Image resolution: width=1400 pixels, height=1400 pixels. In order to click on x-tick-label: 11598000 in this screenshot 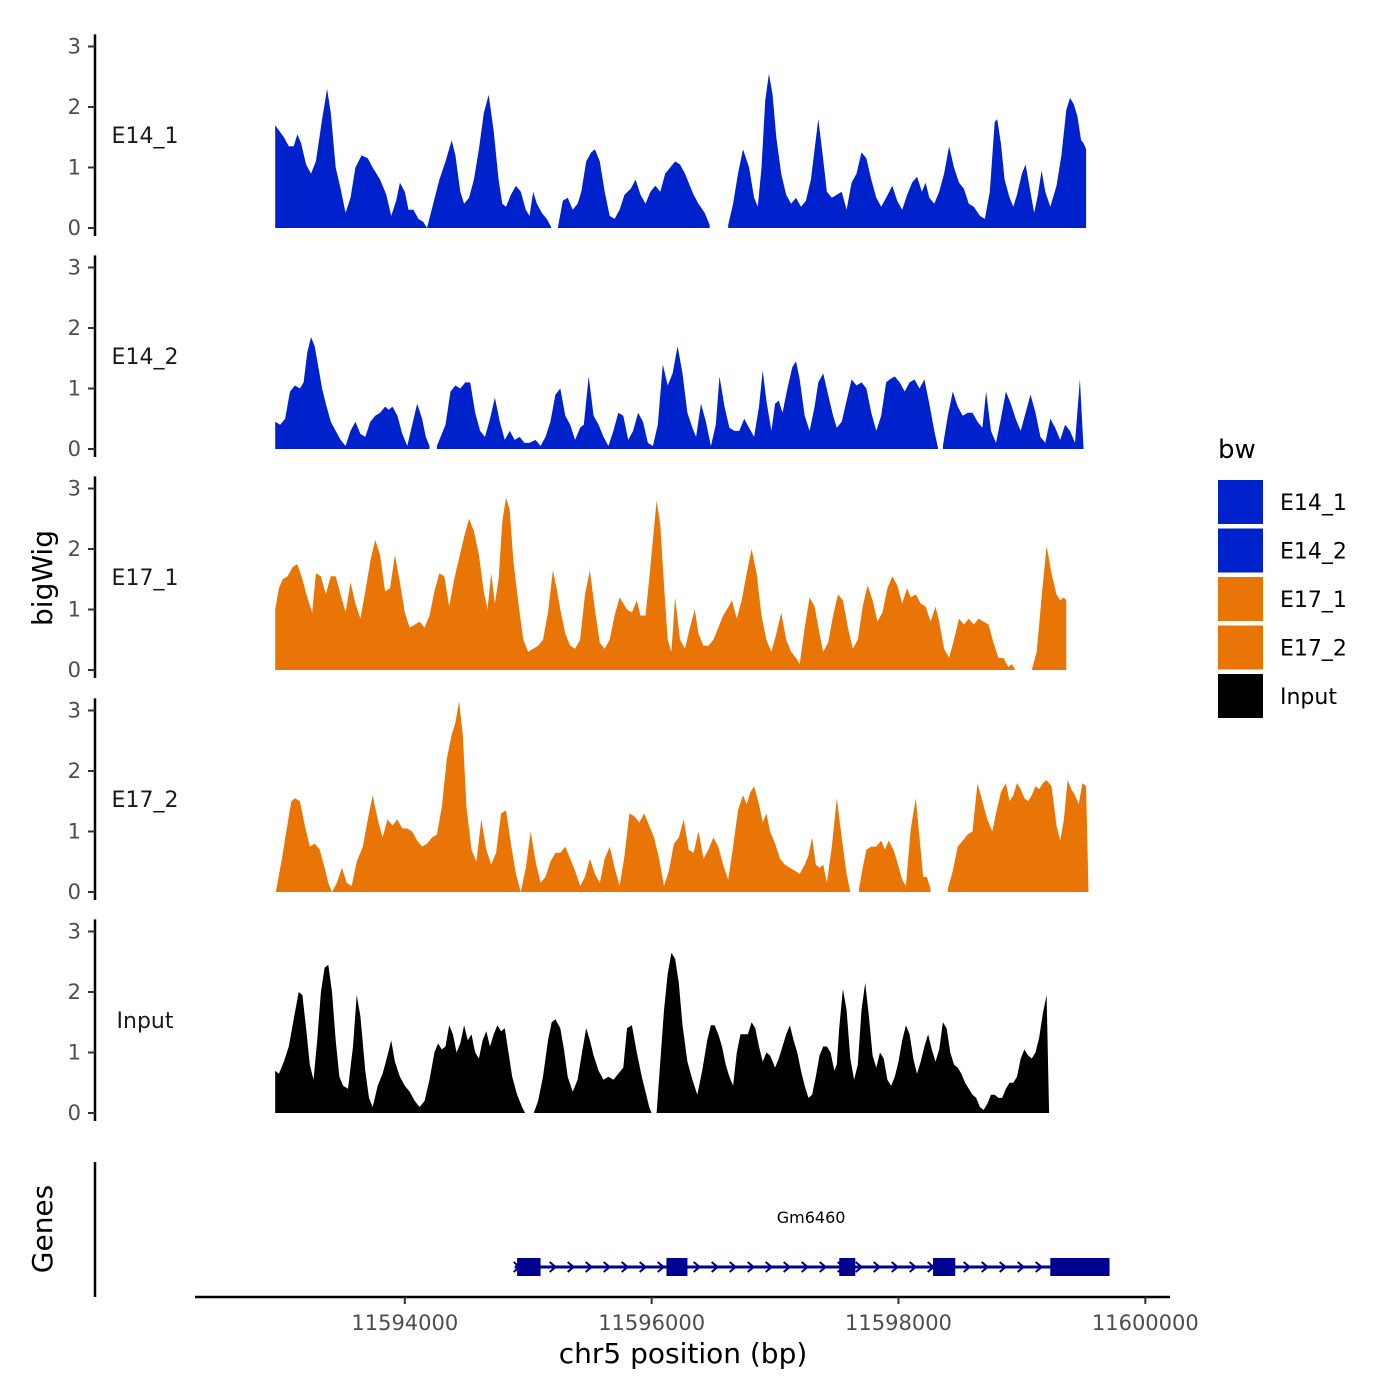, I will do `click(898, 1323)`.